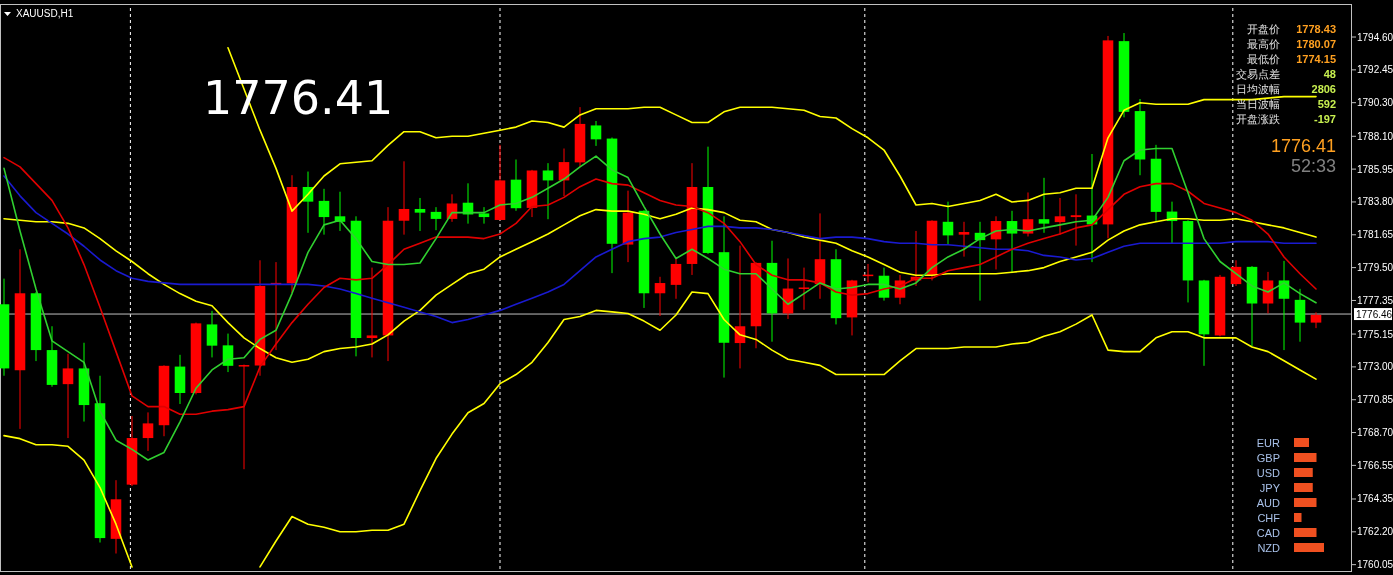 Image resolution: width=1393 pixels, height=575 pixels. Describe the element at coordinates (1375, 103) in the screenshot. I see `y-tick-label: 1790.30` at that location.